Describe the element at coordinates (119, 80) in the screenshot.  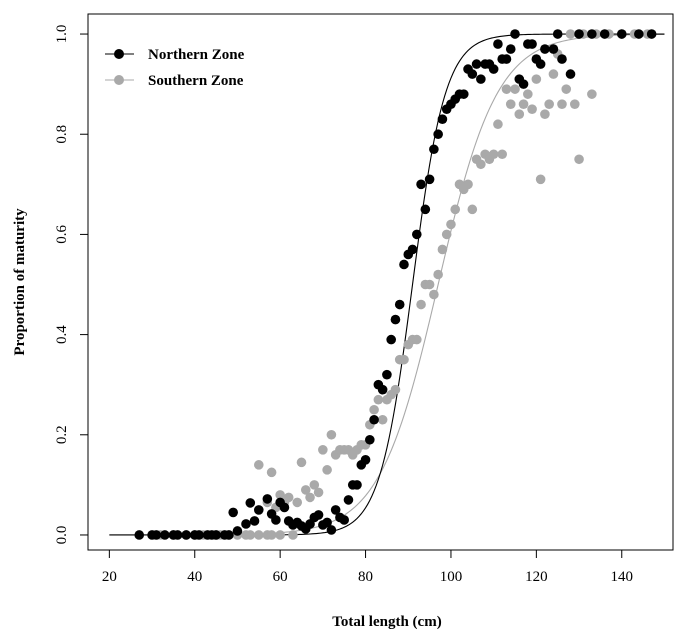
I see `legend-marker-southern` at that location.